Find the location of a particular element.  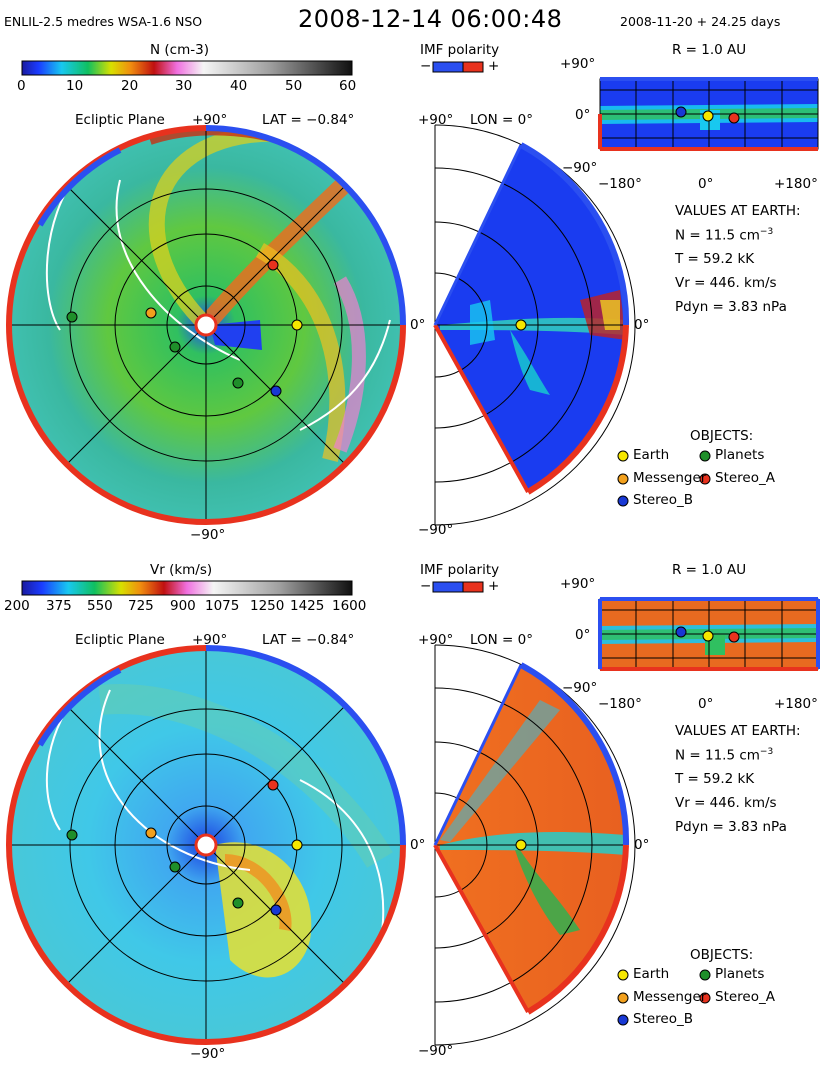

meridional-plane-density is located at coordinates (534, 325).